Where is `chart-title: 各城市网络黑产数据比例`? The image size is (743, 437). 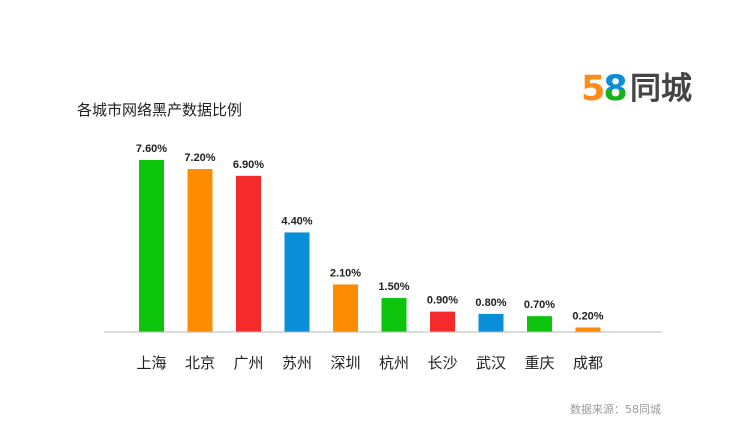 chart-title: 各城市网络黑产数据比例 is located at coordinates (160, 110).